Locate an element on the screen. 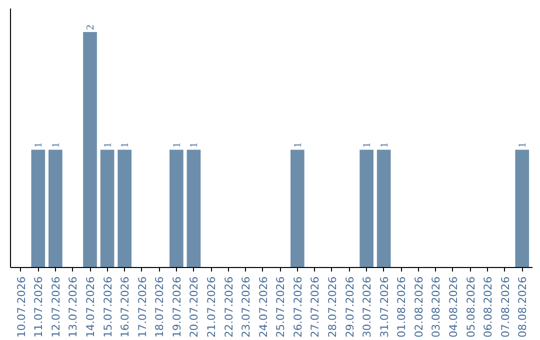  x-tick-label: 17.07.2026 is located at coordinates (142, 307).